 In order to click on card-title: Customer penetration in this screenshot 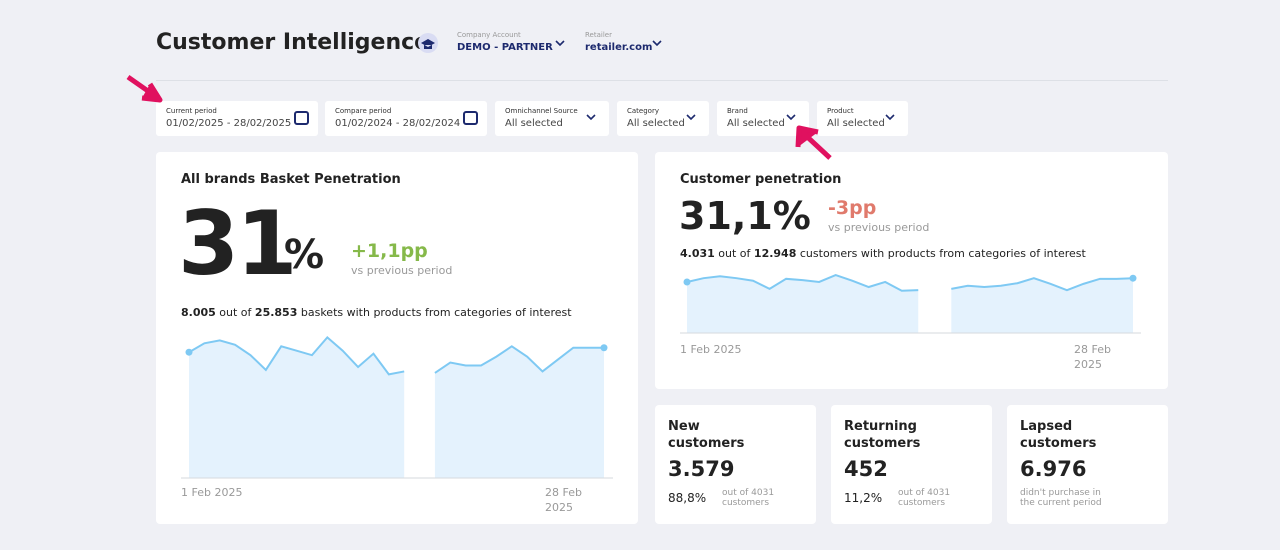, I will do `click(761, 179)`.